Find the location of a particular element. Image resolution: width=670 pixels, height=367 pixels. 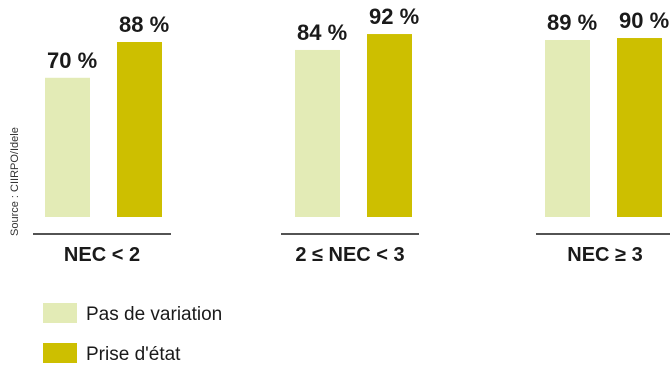

category-label-2: NEC ≥ 3 is located at coordinates (604, 255).